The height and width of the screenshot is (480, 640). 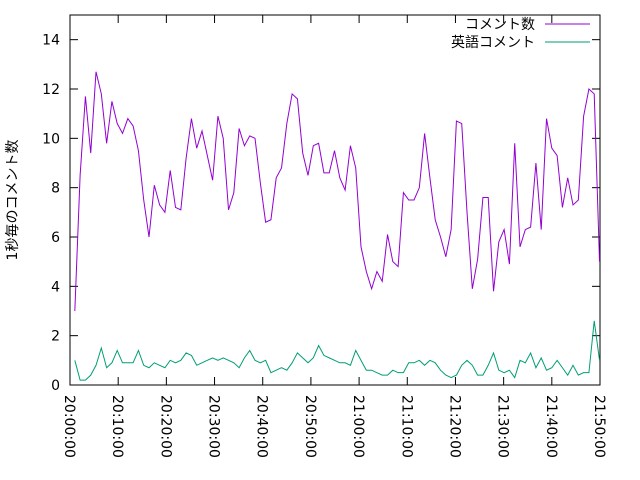 I want to click on legend-label: 英語コメント, so click(x=493, y=42).